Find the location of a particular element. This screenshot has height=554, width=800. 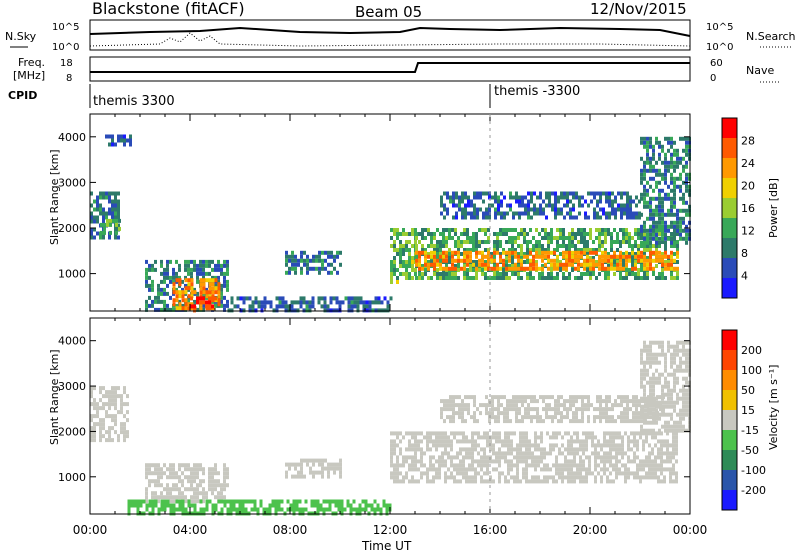

data-cell-power-2065 is located at coordinates (647, 194).